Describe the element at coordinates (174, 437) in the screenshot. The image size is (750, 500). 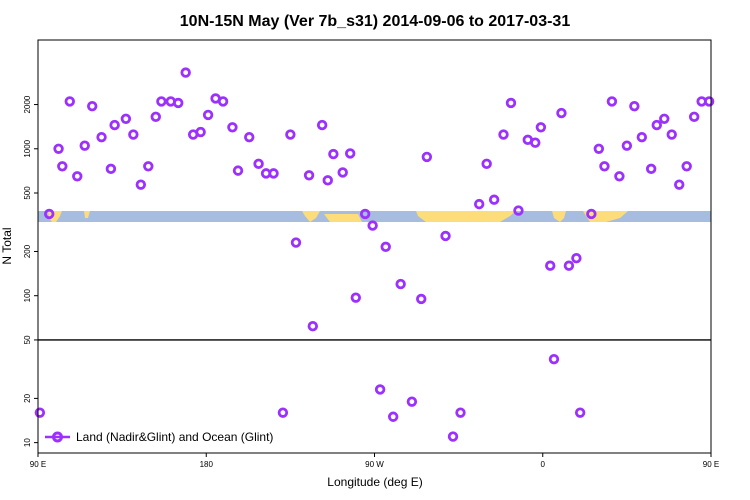
I see `legend-label: Land (Nadir&Glint) and Ocean (Glint)` at that location.